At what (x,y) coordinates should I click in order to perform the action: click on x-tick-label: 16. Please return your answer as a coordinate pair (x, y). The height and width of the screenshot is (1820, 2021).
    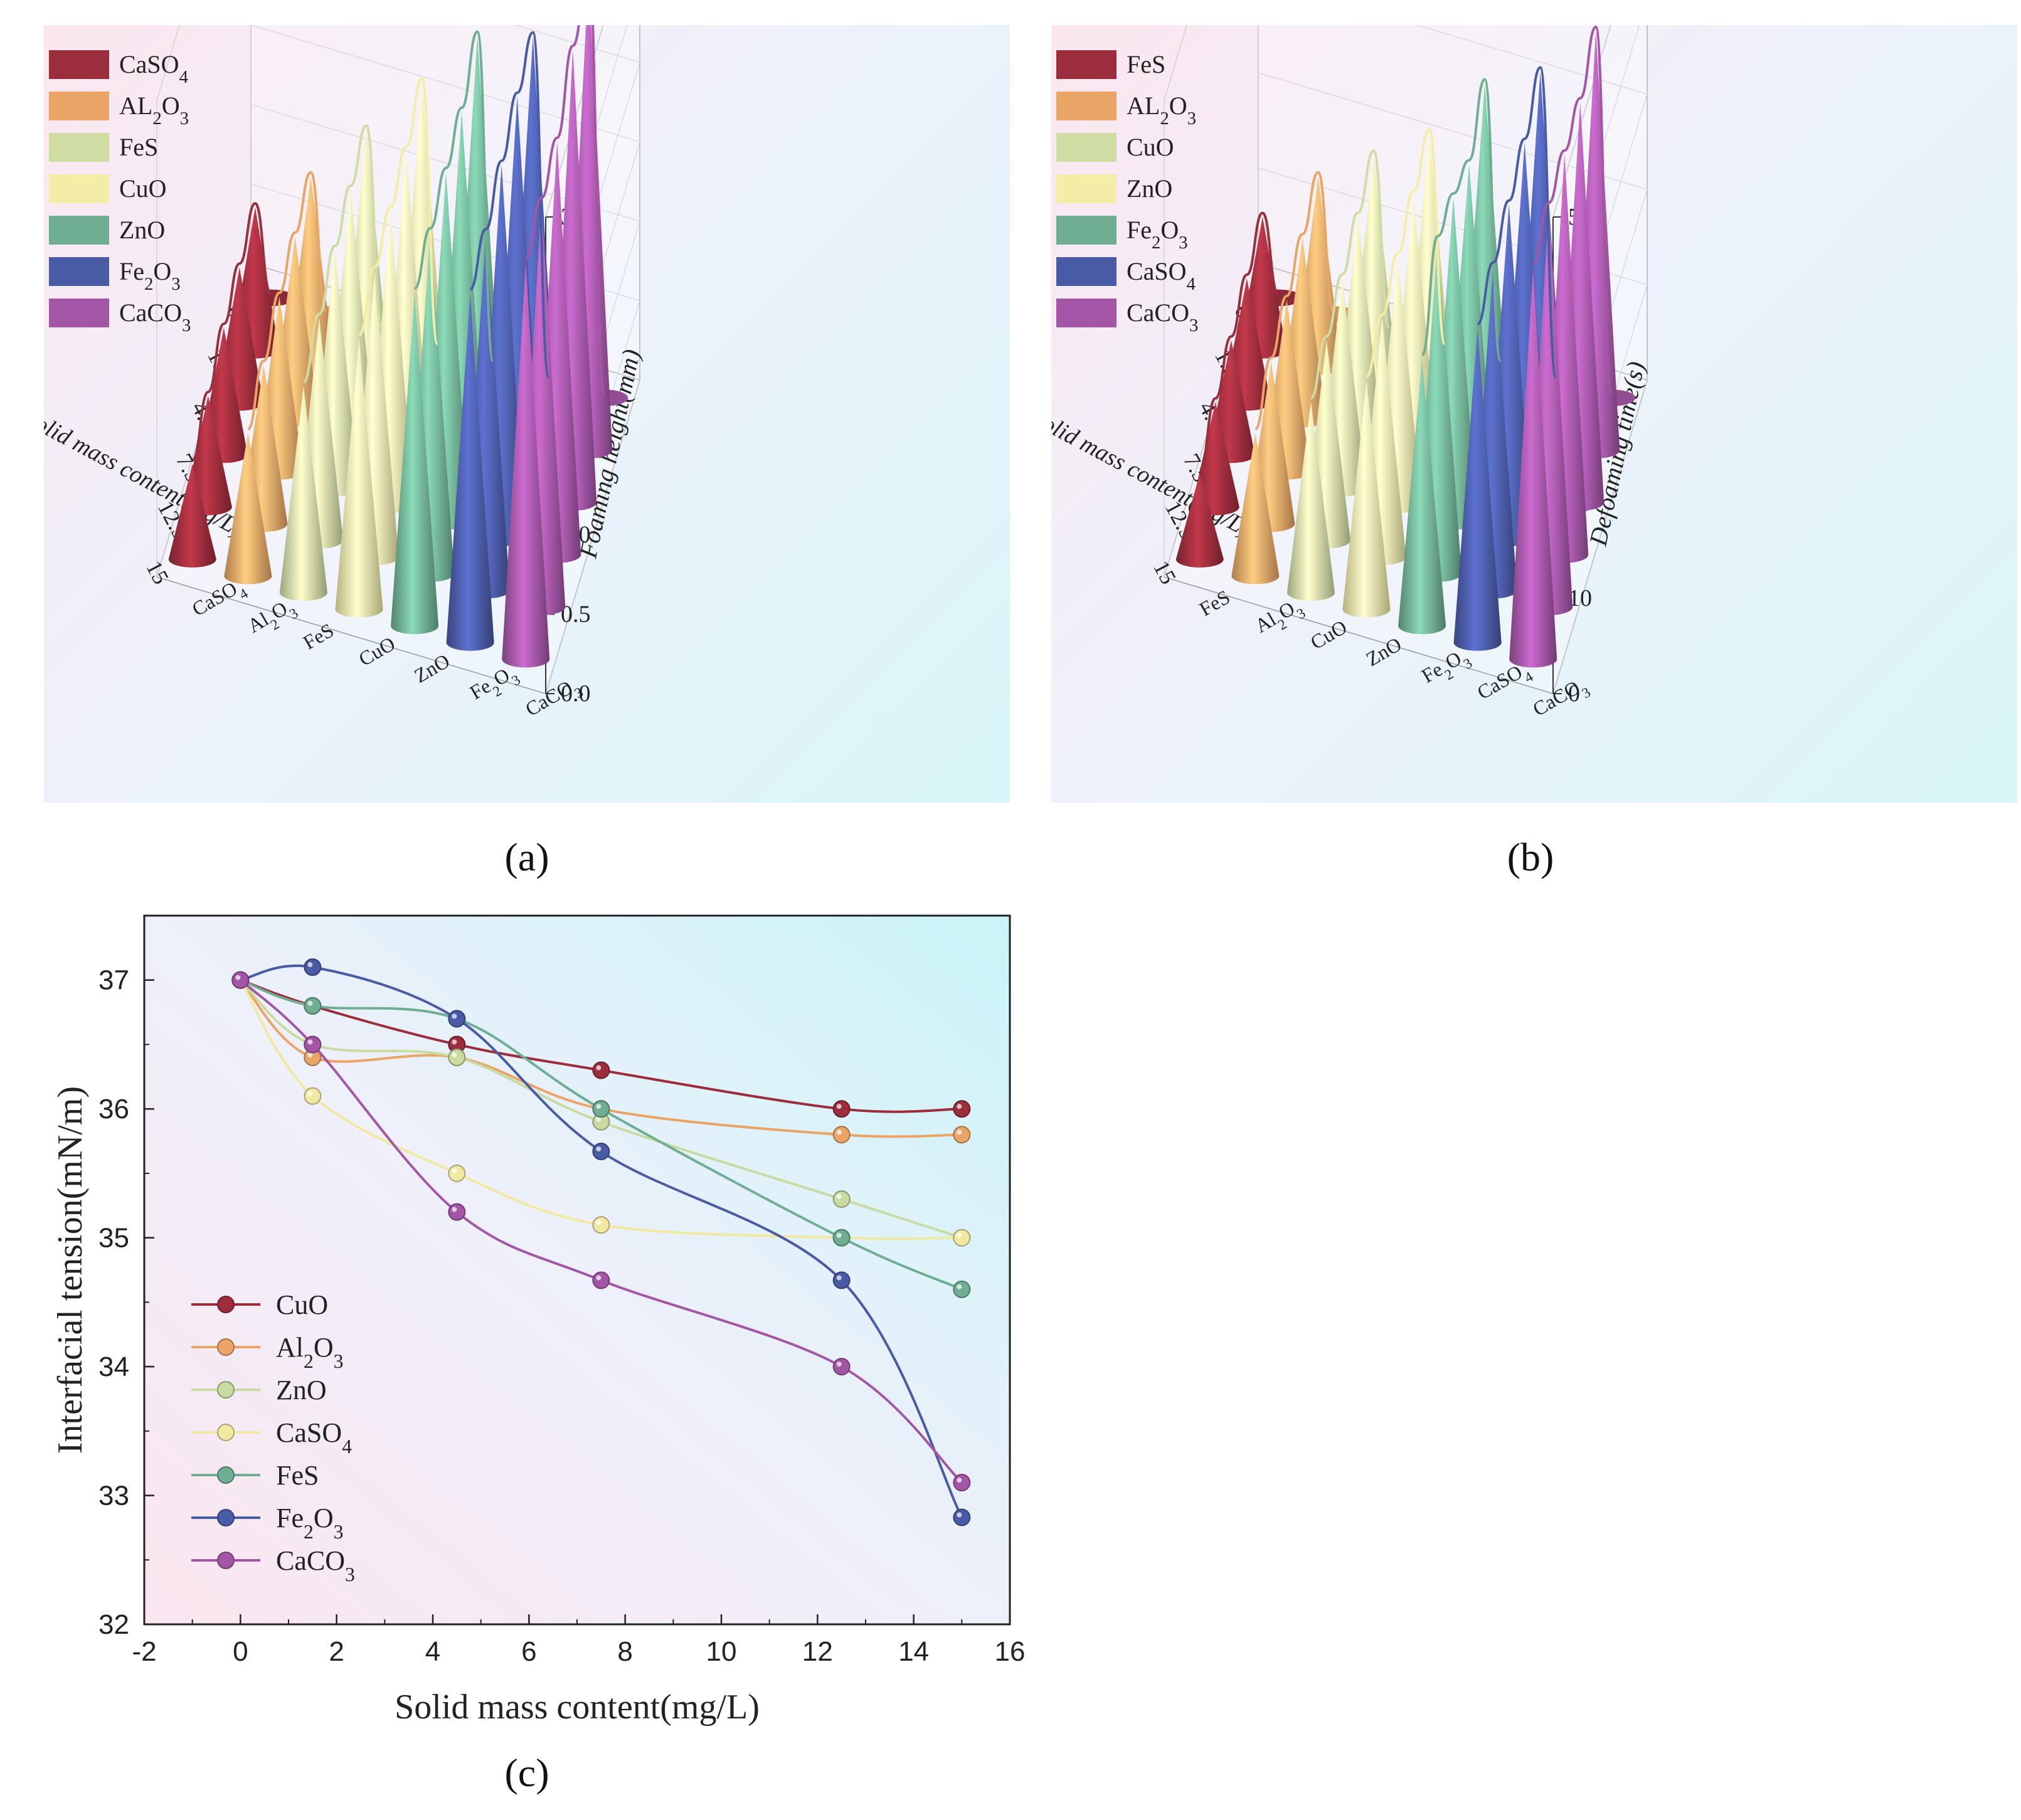
    Looking at the image, I should click on (1010, 1652).